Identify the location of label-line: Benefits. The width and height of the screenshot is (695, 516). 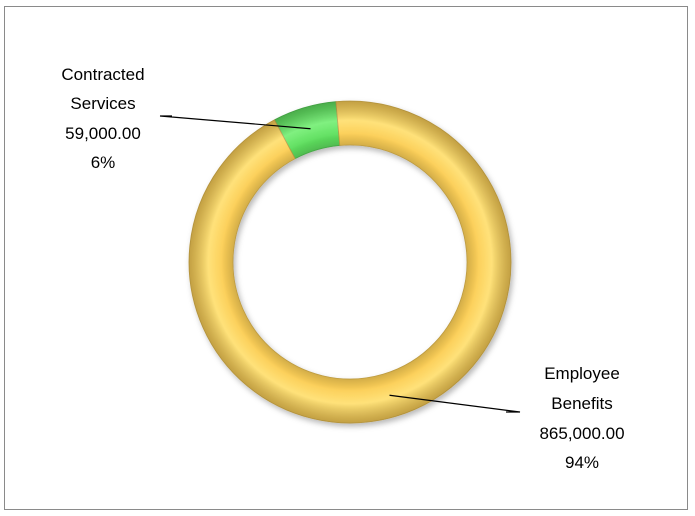
(581, 403).